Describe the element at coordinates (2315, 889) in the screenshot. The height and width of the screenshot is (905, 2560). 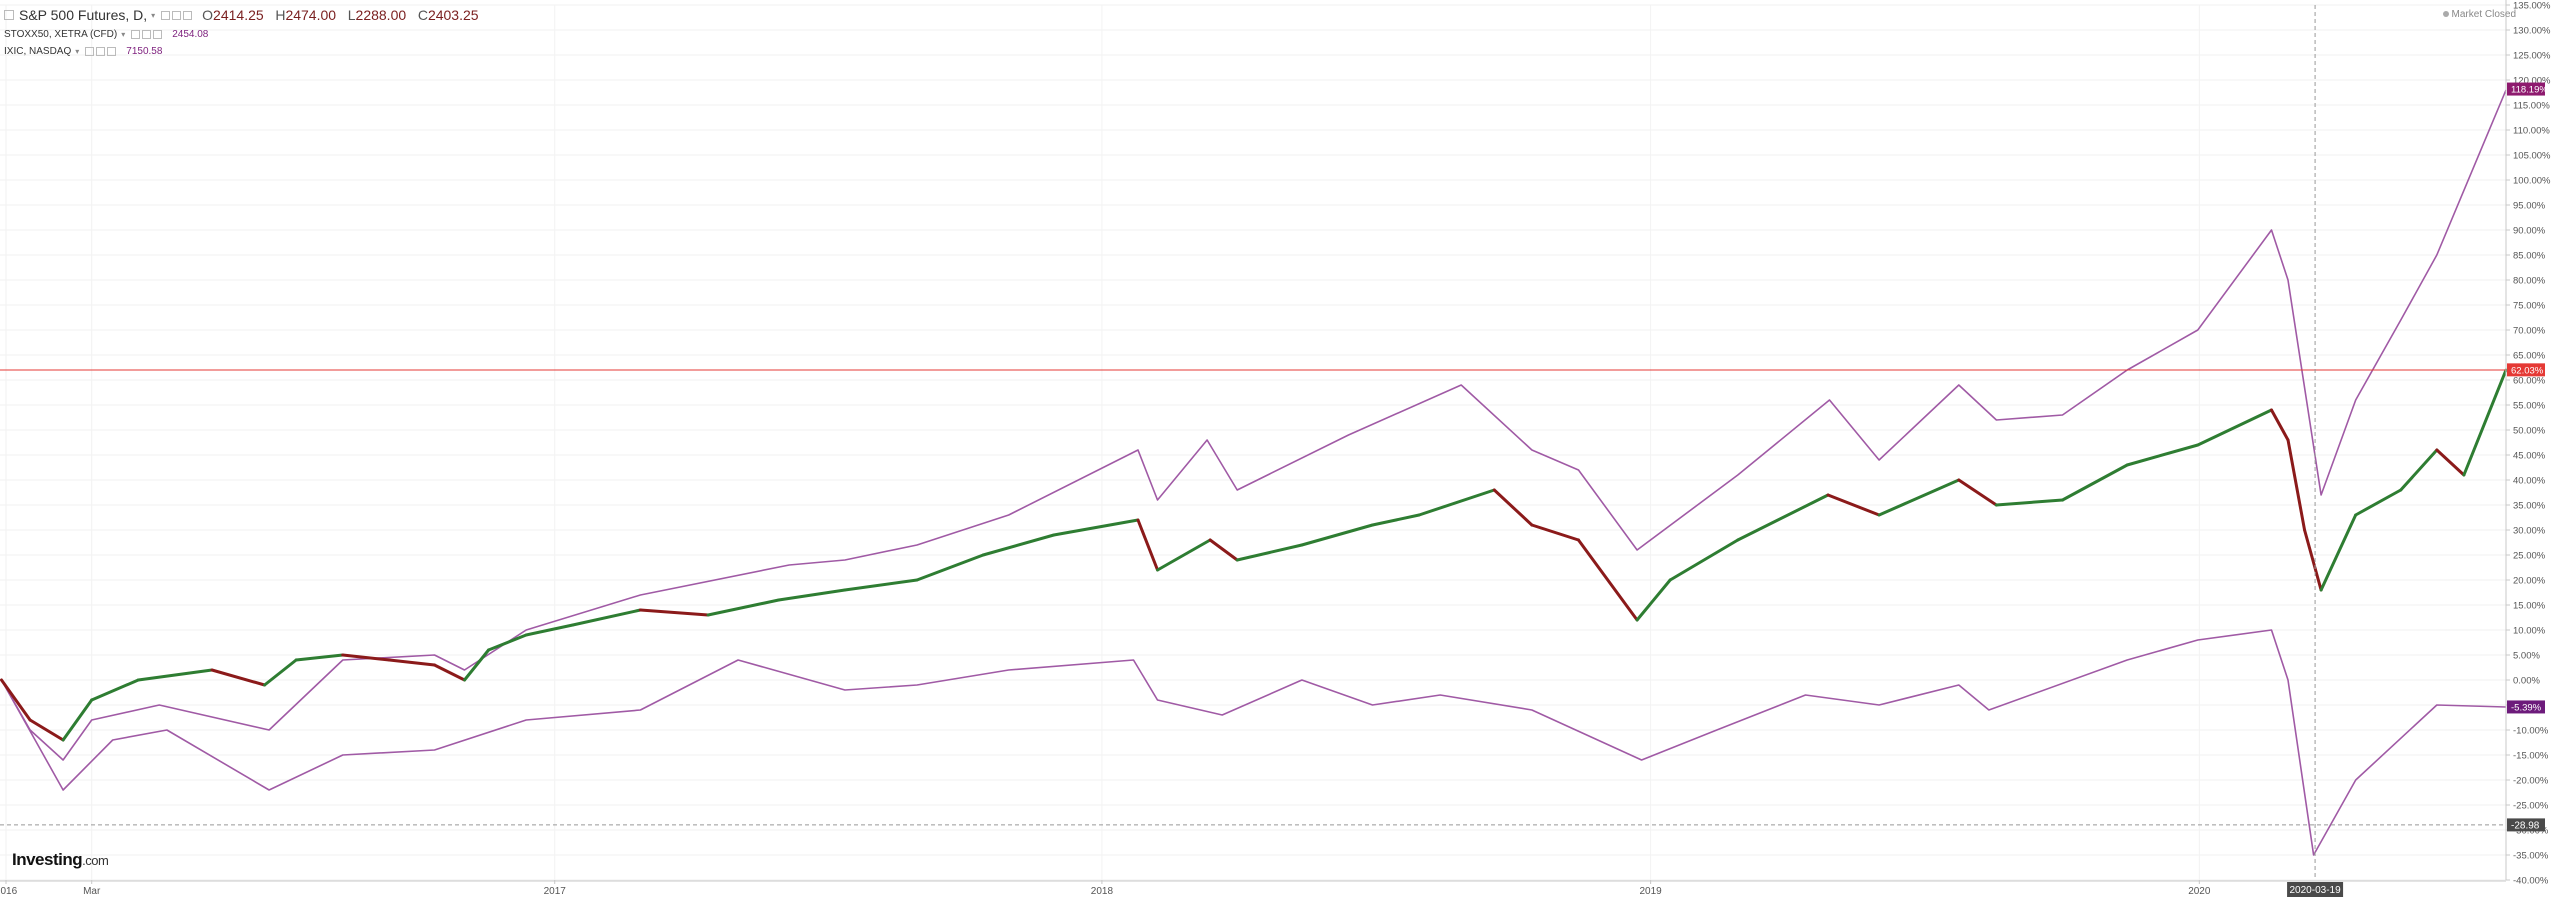
I see `crosshair-date-label-bg` at that location.